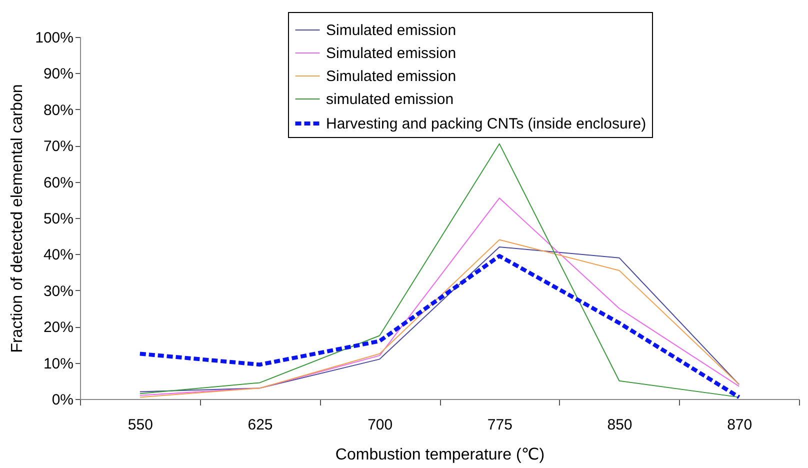 This screenshot has width=808, height=468. I want to click on y-tick-label: 10%, so click(58, 363).